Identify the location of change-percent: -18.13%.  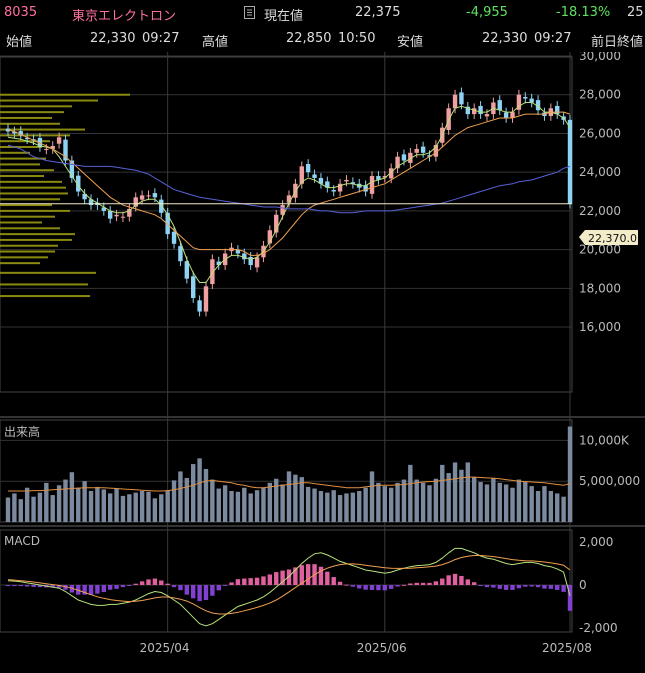
(583, 12).